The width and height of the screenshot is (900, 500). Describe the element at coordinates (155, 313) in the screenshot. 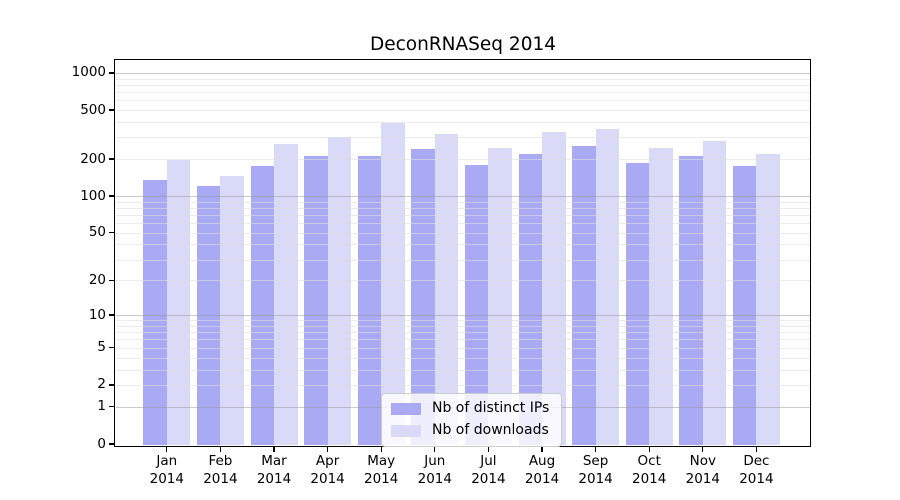

I see `bar-ips-jan` at that location.